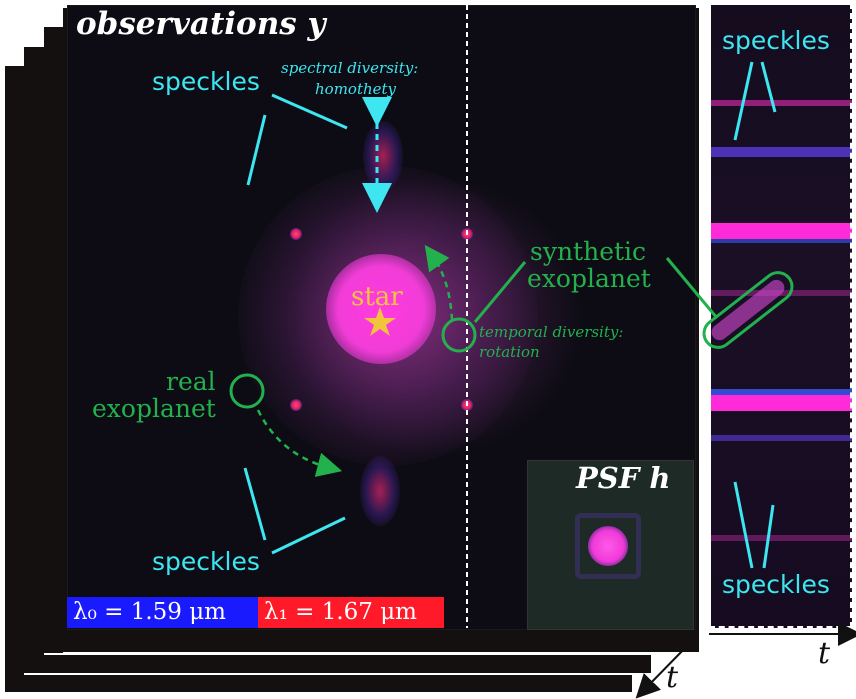  What do you see at coordinates (672, 677) in the screenshot?
I see `axis-t-bottom-label: t` at bounding box center [672, 677].